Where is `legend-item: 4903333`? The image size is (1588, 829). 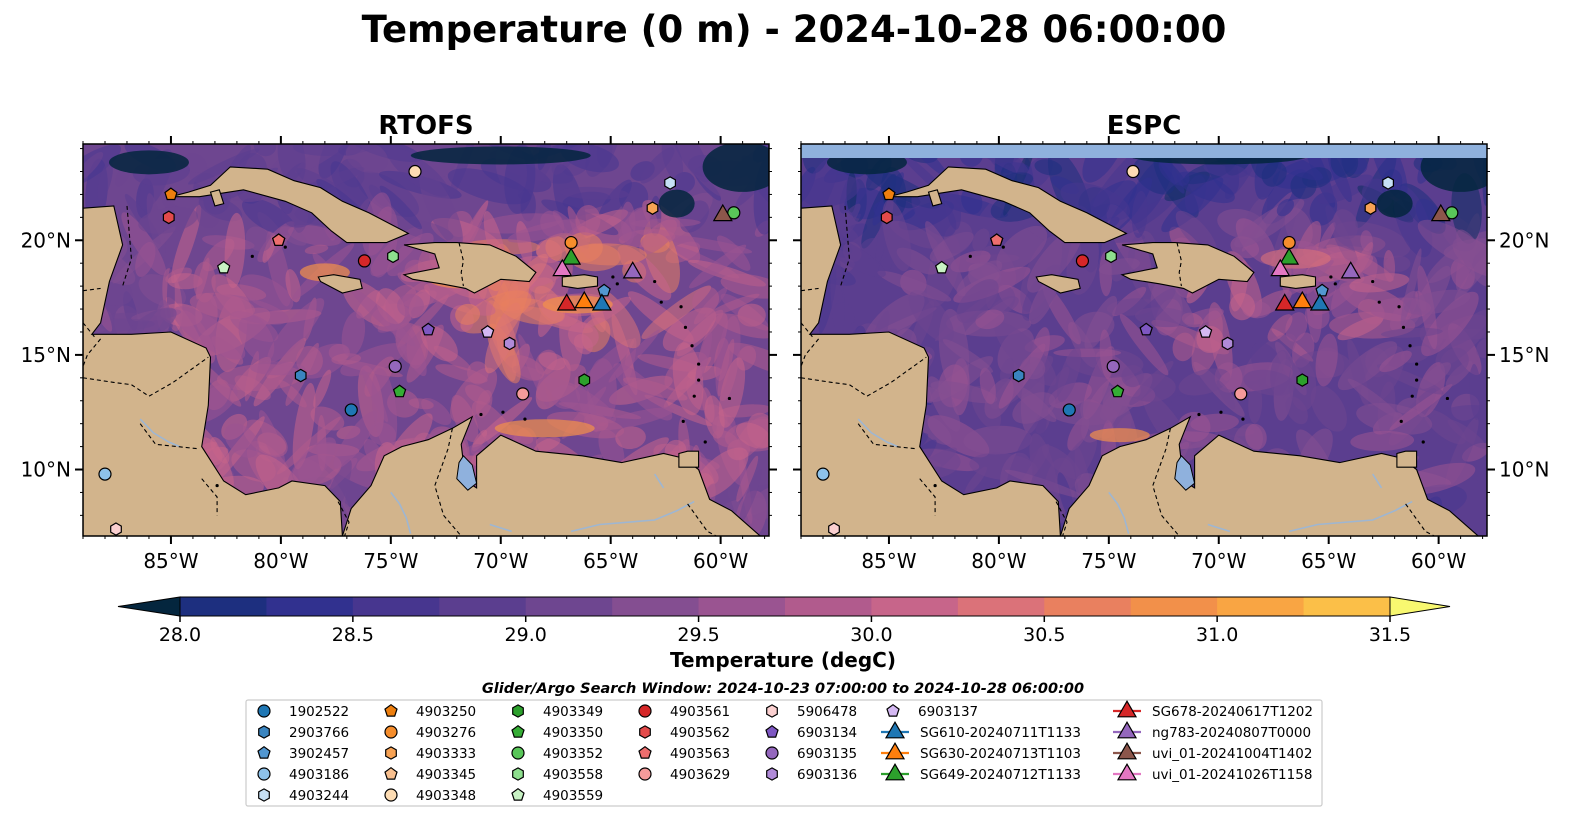 legend-item: 4903333 is located at coordinates (430, 754).